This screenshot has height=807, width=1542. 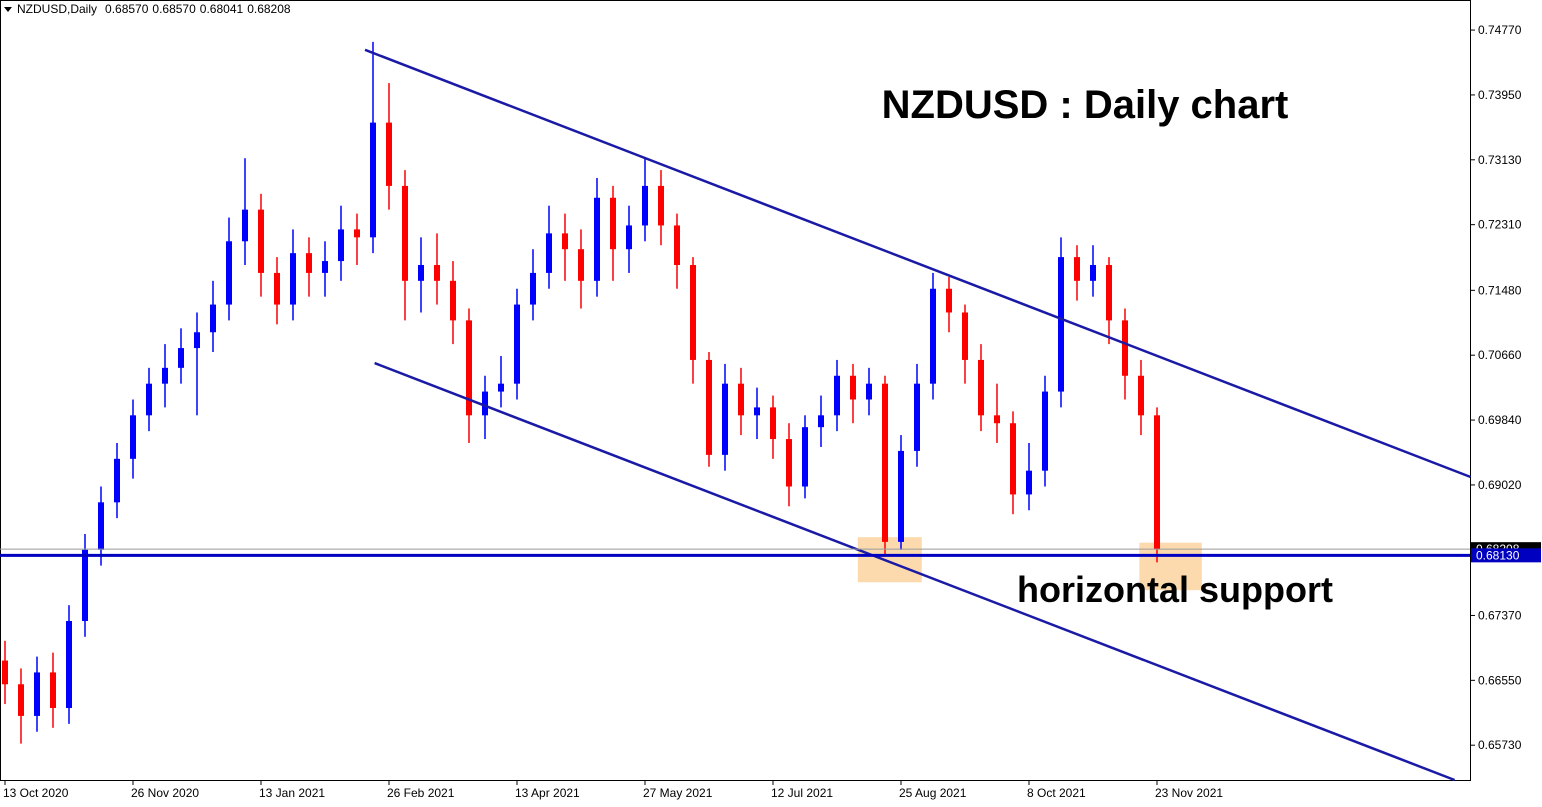 What do you see at coordinates (1498, 555) in the screenshot?
I see `price-tag-label: 0.68130` at bounding box center [1498, 555].